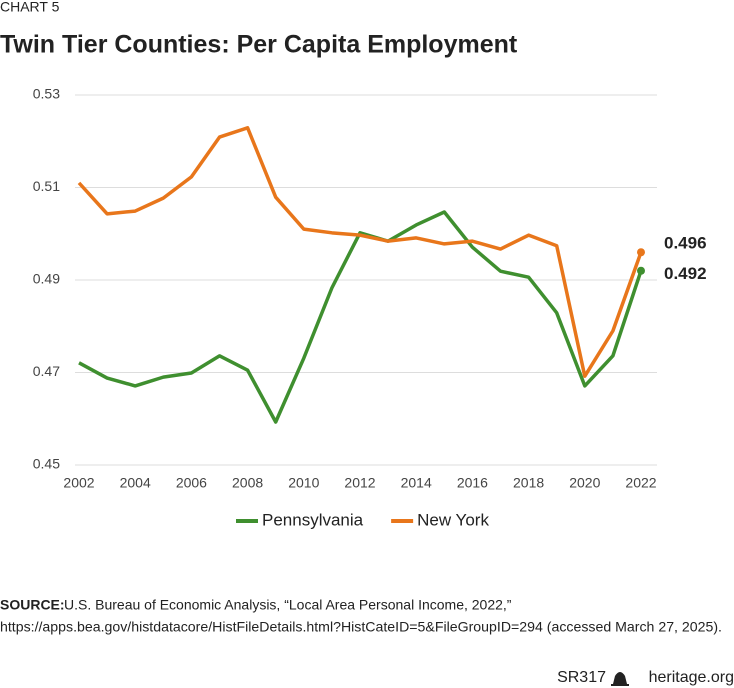 This screenshot has width=734, height=688. I want to click on x-tick-label: 2010, so click(303, 483).